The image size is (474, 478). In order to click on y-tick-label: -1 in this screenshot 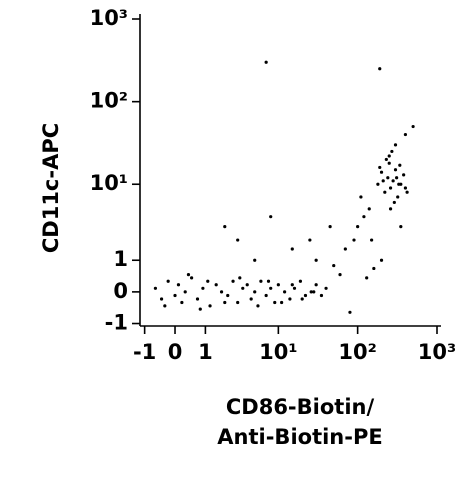, I will do `click(116, 323)`.